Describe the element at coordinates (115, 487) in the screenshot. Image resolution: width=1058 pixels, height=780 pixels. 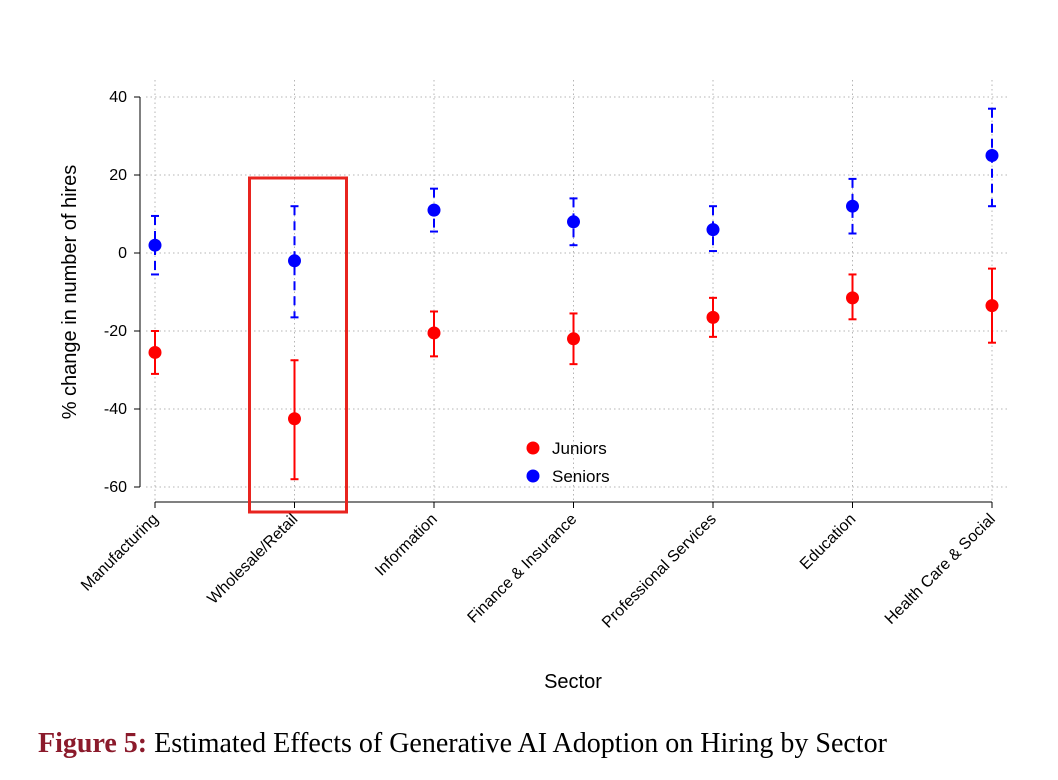
I see `y-tick-label: -60` at that location.